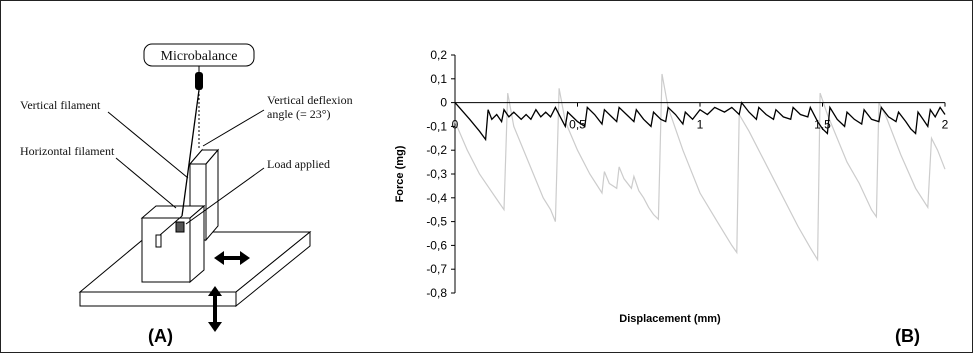 Image resolution: width=975 pixels, height=355 pixels. What do you see at coordinates (60, 105) in the screenshot?
I see `vertical-filament-label: Vertical filament` at bounding box center [60, 105].